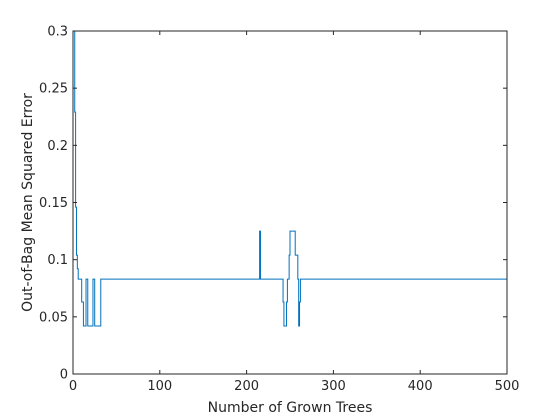 The height and width of the screenshot is (420, 560). What do you see at coordinates (57, 146) in the screenshot?
I see `y-tick-label: 0.2` at bounding box center [57, 146].